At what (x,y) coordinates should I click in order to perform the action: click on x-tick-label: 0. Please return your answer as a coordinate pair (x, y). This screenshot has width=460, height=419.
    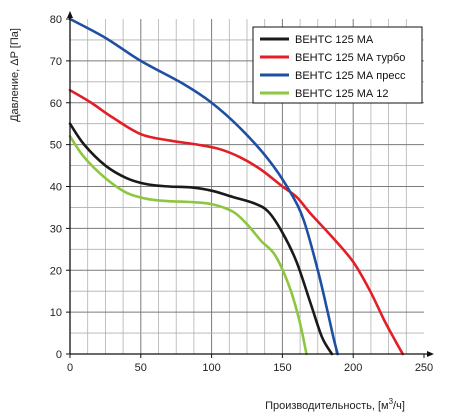
    Looking at the image, I should click on (70, 368).